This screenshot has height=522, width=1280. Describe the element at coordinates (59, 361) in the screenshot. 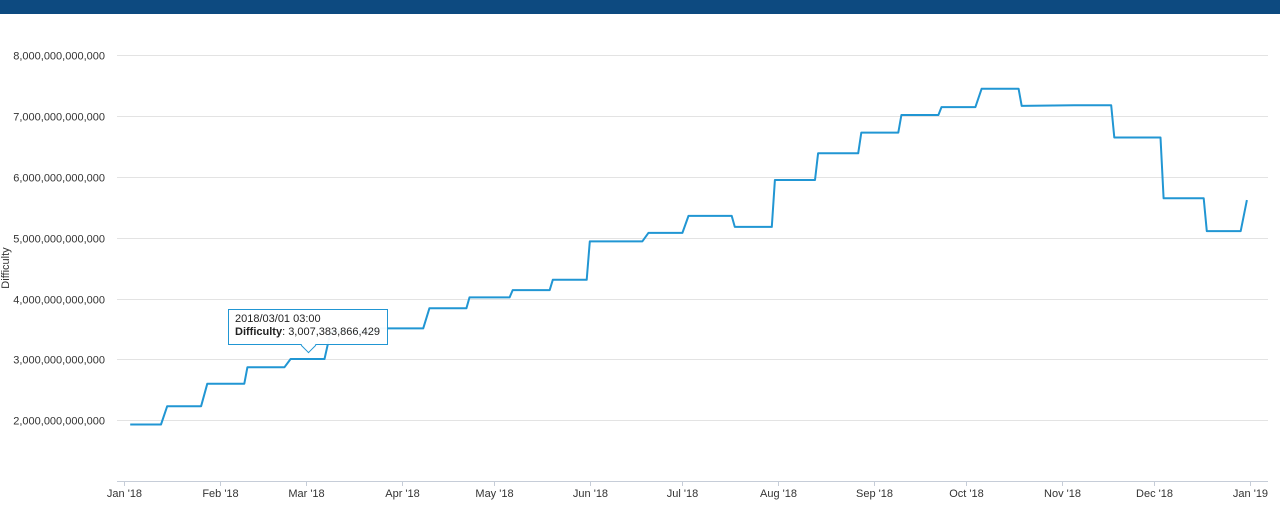

I see `y-tick-label: 3,000,000,000,000` at that location.